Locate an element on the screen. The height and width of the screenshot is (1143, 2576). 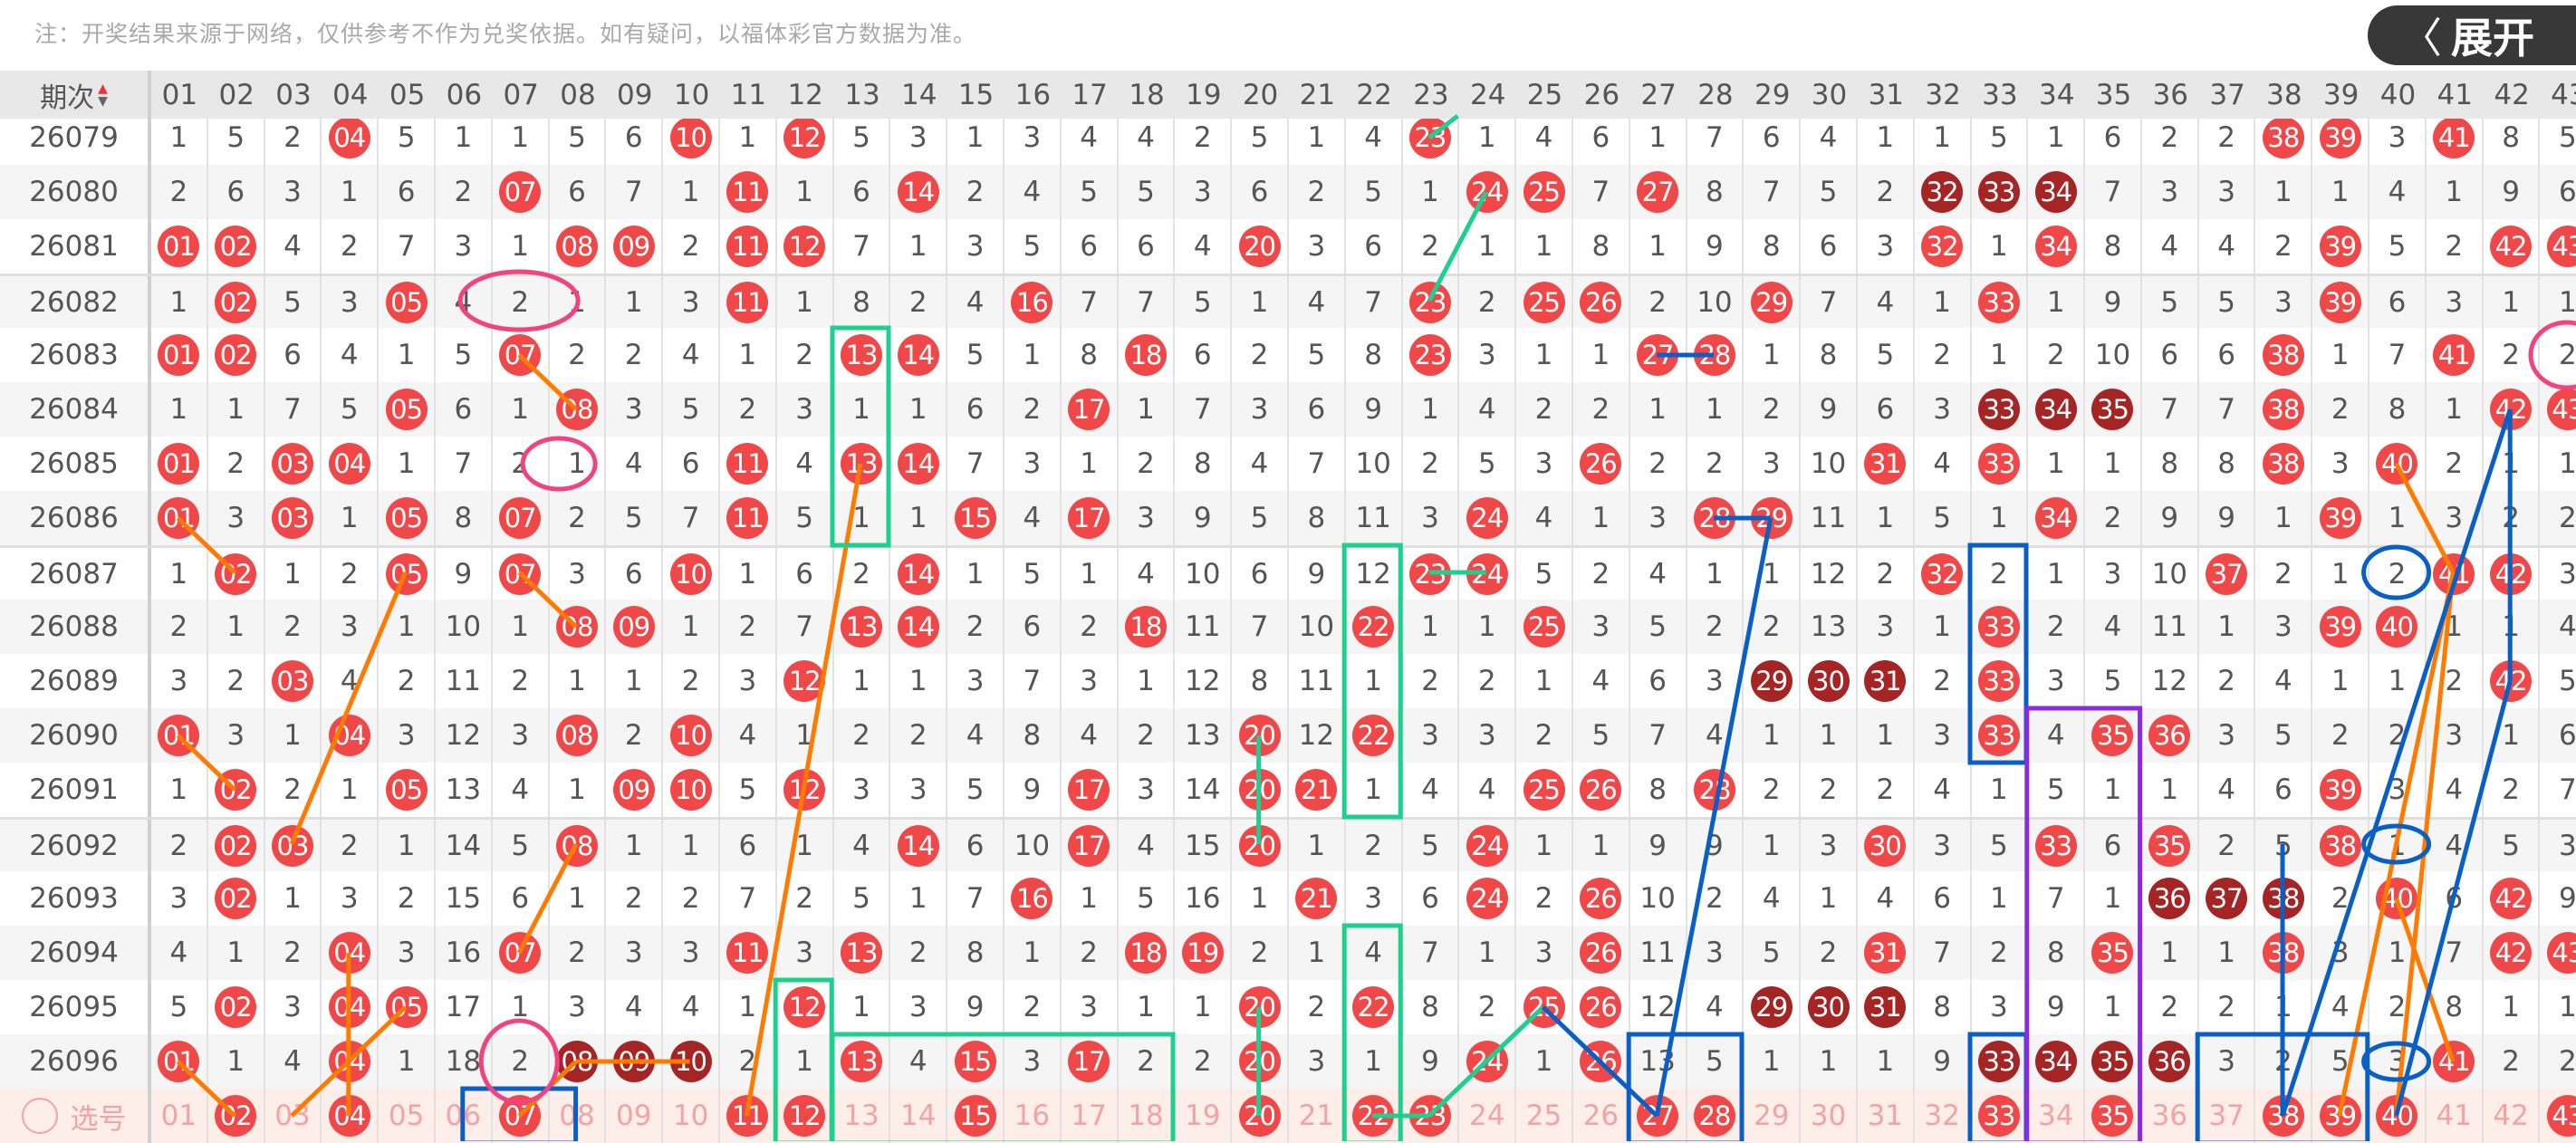
miss-count-cell: 8 is located at coordinates (1033, 736).